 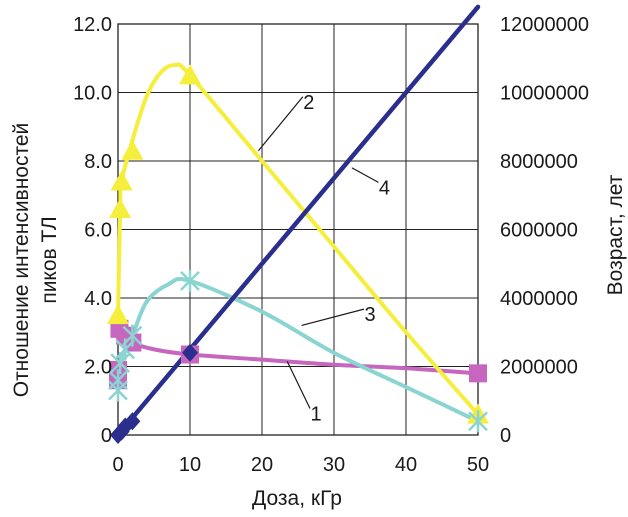 I want to click on y-left-tick-label: 2.0, so click(x=98, y=368).